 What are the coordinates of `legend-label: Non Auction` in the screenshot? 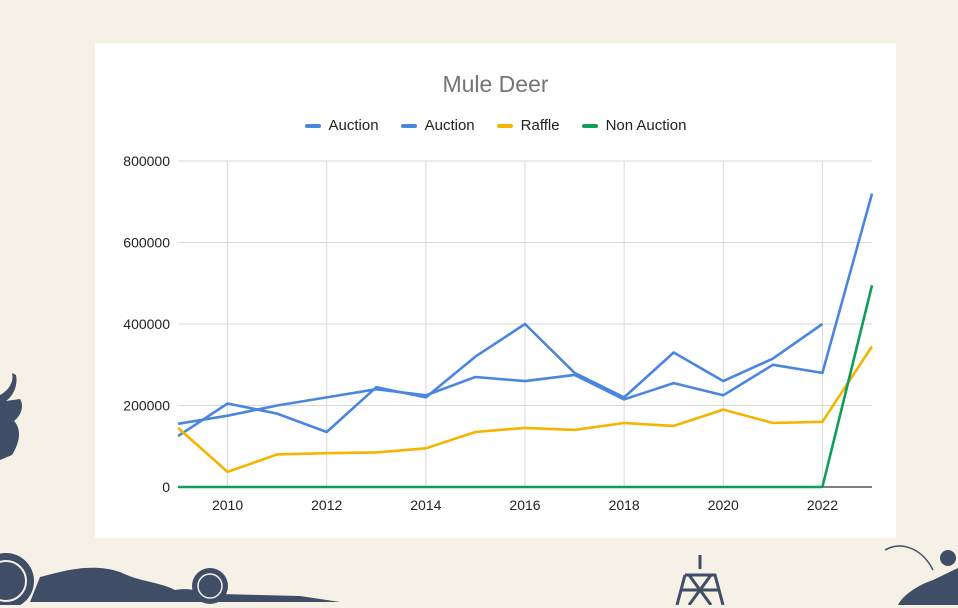 It's located at (646, 125).